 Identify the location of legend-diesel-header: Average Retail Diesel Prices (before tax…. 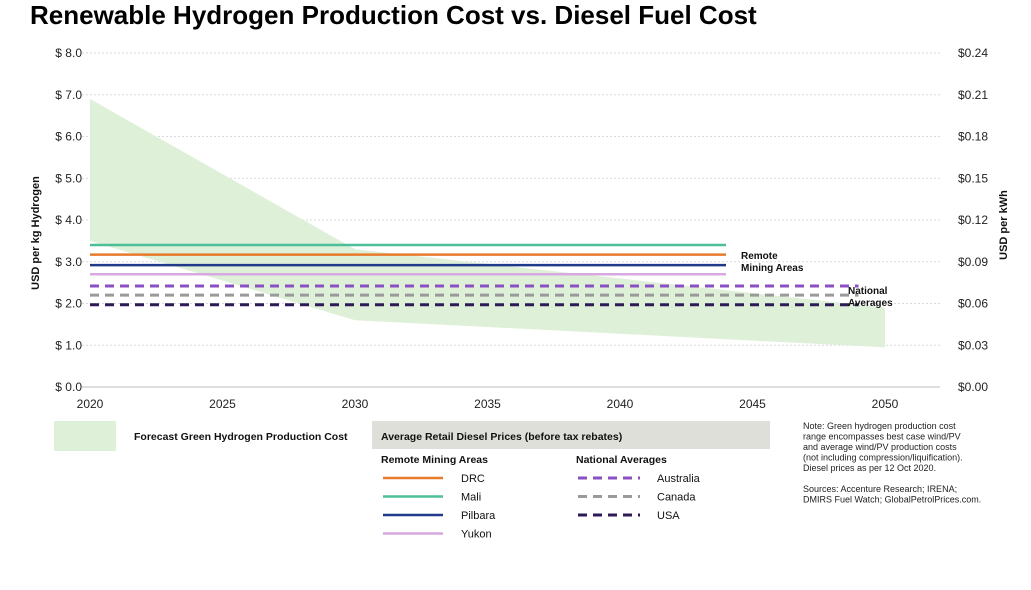
(501, 437).